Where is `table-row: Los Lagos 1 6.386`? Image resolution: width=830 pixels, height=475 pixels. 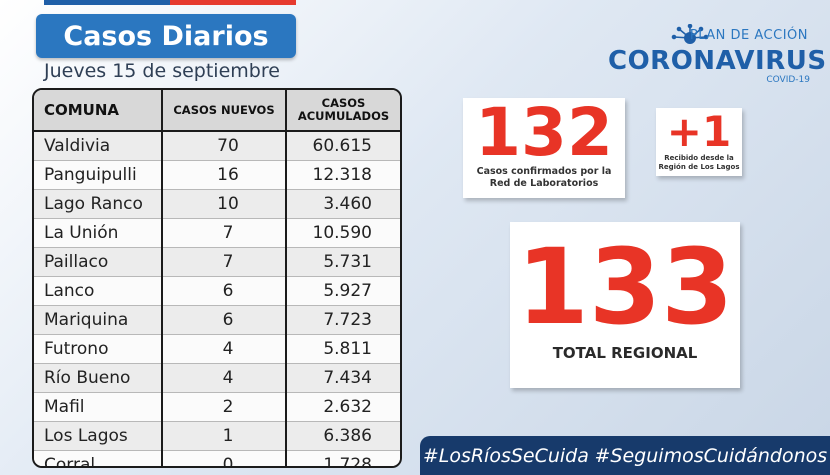 table-row: Los Lagos 1 6.386 is located at coordinates (217, 436).